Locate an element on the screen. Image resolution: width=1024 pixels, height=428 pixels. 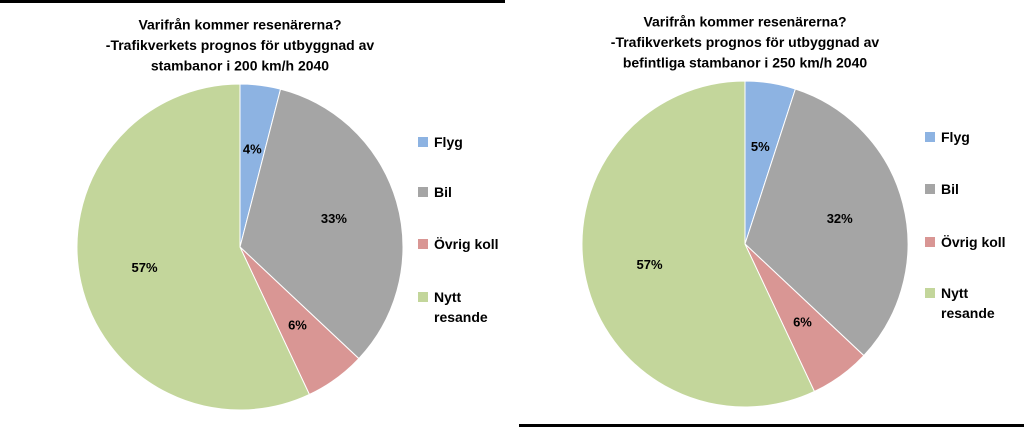
data-label: 33% is located at coordinates (334, 218).